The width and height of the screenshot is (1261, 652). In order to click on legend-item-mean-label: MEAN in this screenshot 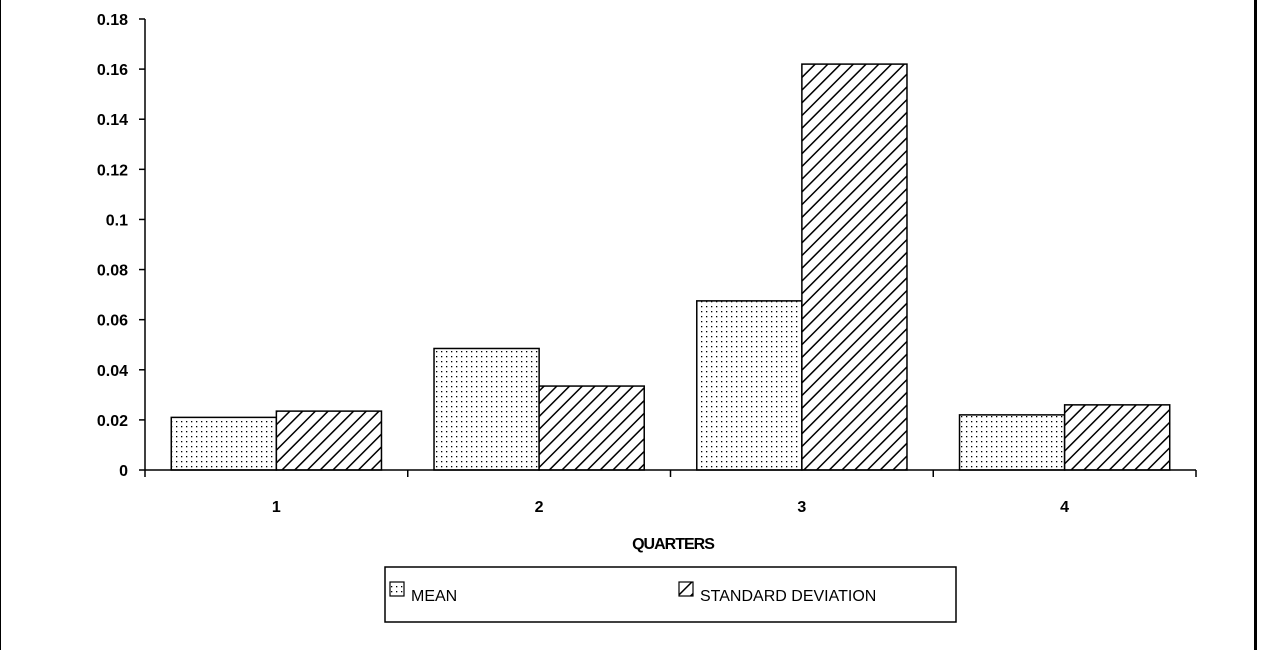, I will do `click(434, 596)`.